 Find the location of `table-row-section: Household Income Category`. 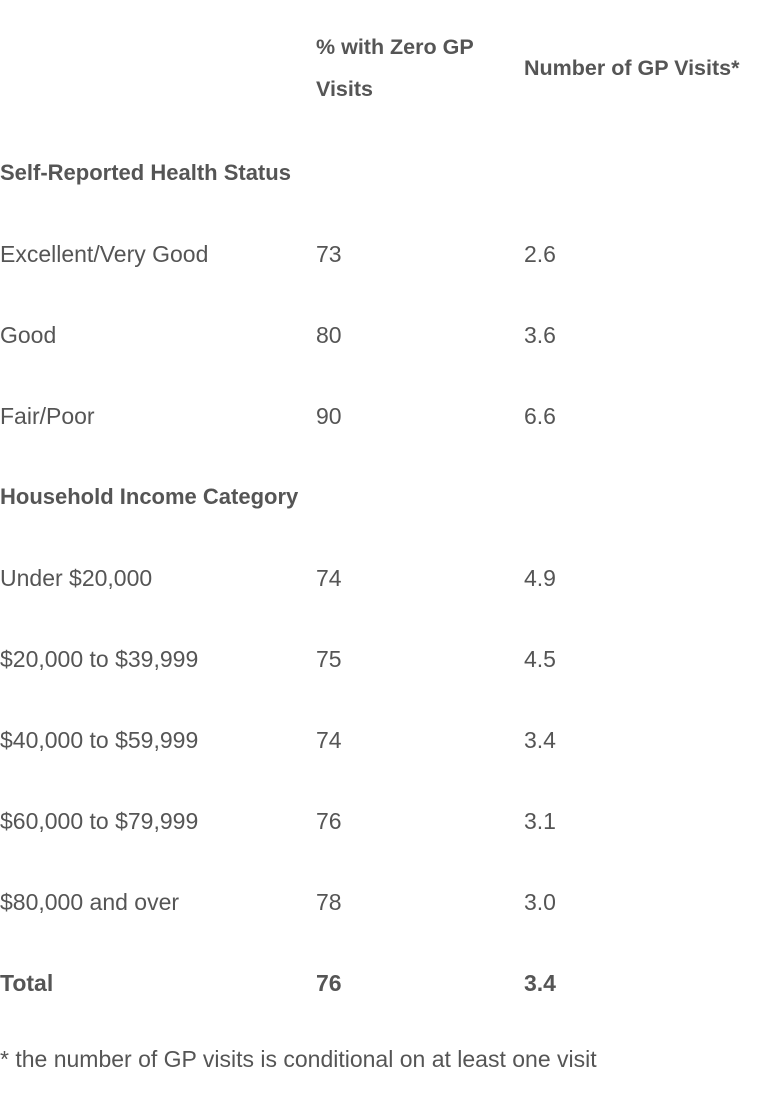

table-row-section: Household Income Category is located at coordinates (391, 496).